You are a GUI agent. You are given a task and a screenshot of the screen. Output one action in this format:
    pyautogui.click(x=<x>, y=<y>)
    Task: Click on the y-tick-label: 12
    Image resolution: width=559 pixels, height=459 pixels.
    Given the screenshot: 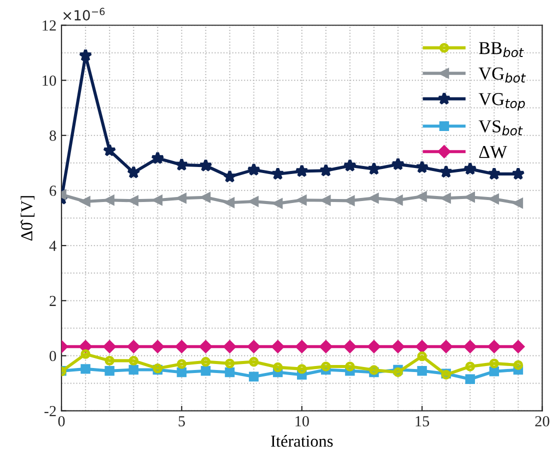 What is the action you would take?
    pyautogui.click(x=49, y=25)
    